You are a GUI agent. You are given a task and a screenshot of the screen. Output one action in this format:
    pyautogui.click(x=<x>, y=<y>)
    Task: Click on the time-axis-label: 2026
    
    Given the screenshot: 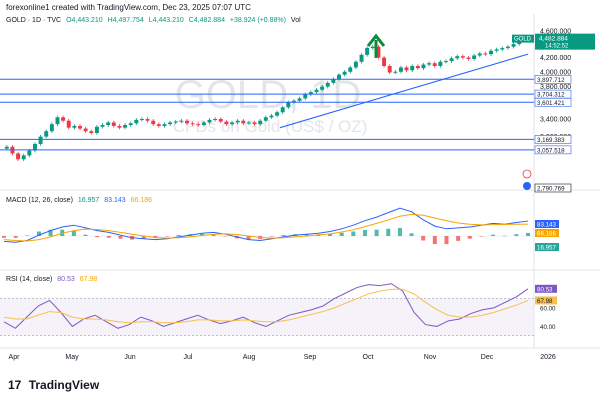 What is the action you would take?
    pyautogui.click(x=548, y=357)
    